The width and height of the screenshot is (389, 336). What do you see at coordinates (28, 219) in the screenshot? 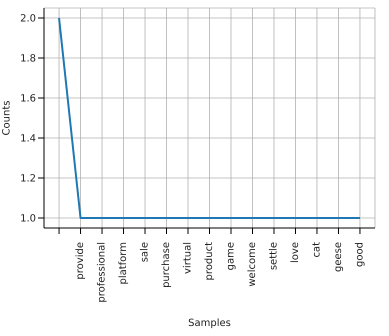
I see `y-tick-label: 1.0` at bounding box center [28, 219].